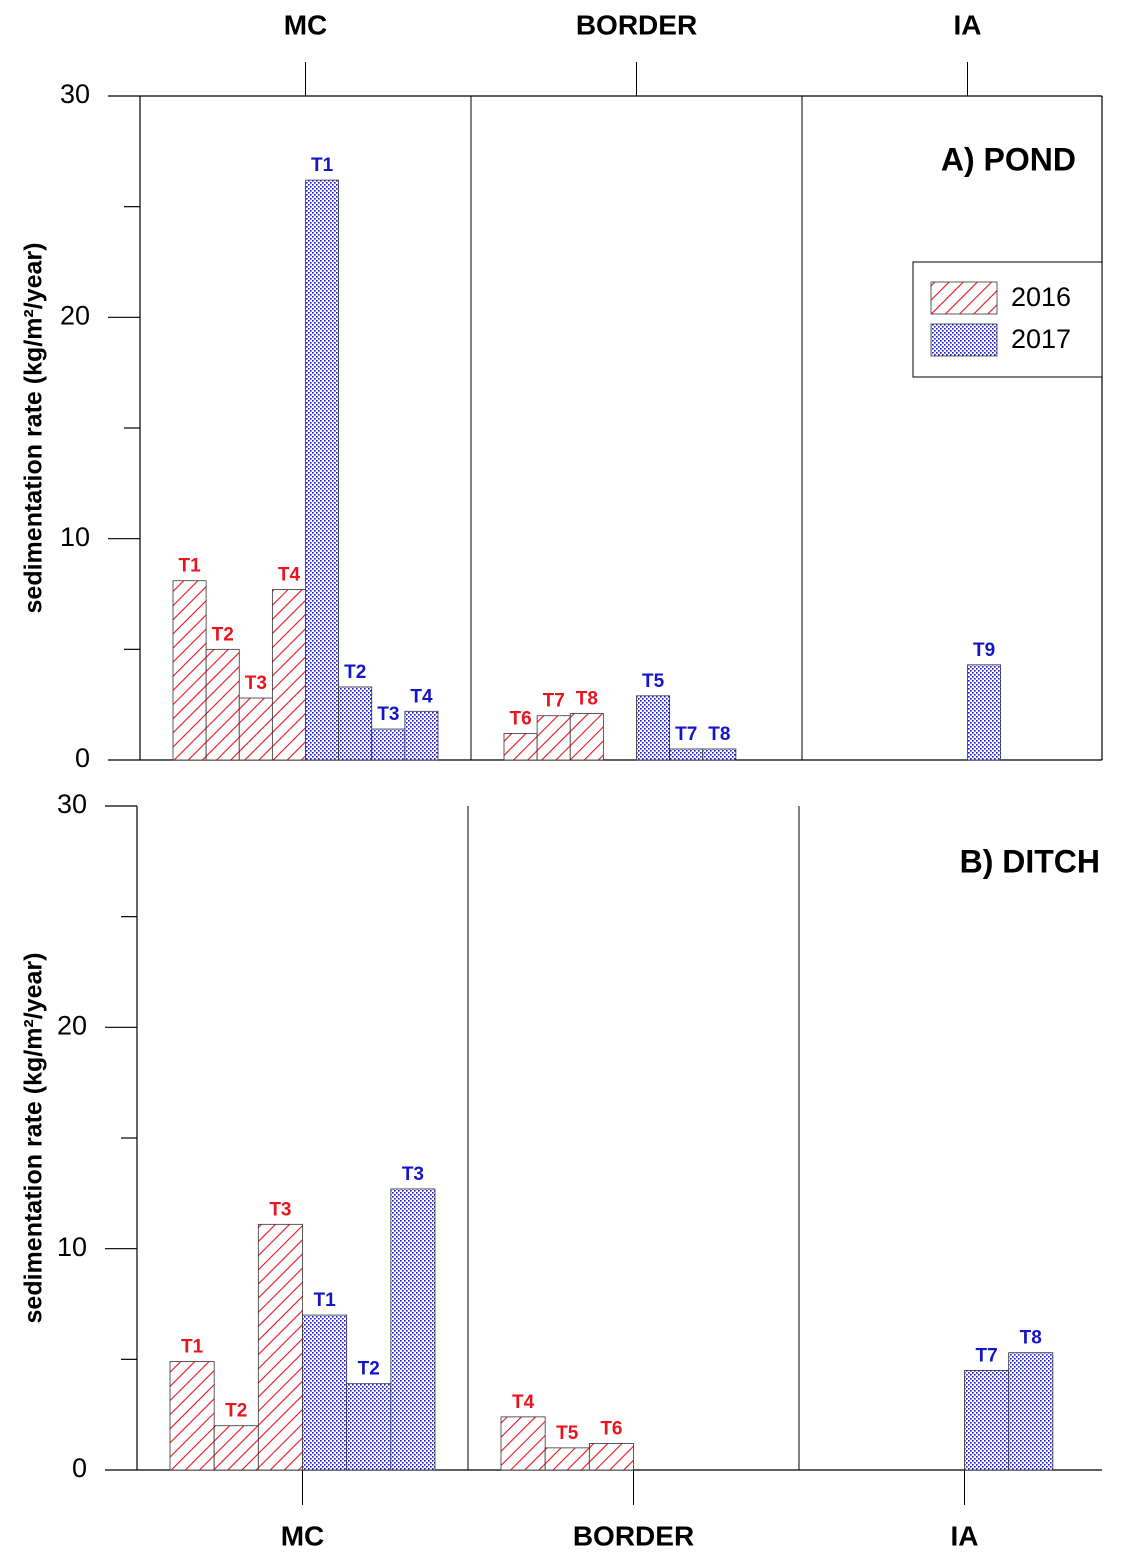 The width and height of the screenshot is (1127, 1563). What do you see at coordinates (1041, 339) in the screenshot?
I see `legend-label: 2017` at bounding box center [1041, 339].